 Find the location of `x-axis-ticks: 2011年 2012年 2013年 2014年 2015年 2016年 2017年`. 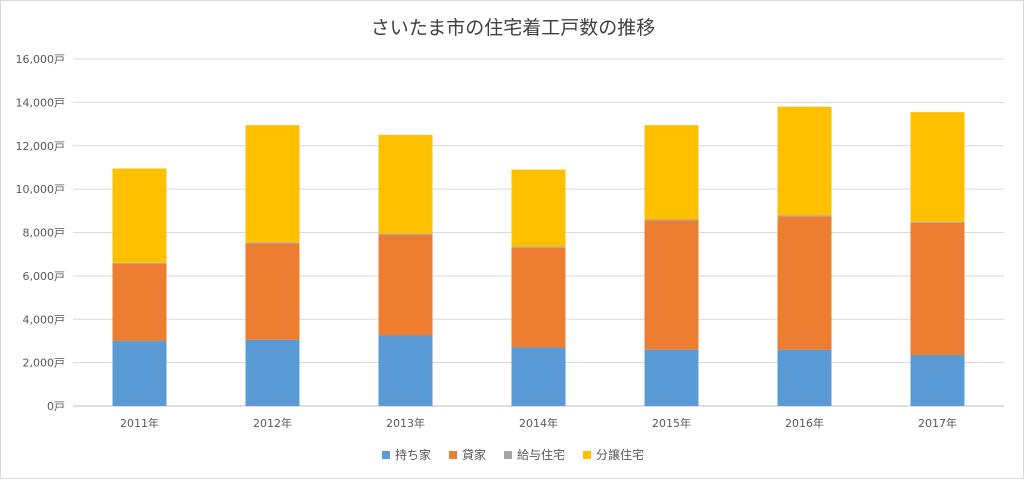

x-axis-ticks: 2011年 2012年 2013年 2014年 2015年 2016年 2017年 is located at coordinates (538, 423).